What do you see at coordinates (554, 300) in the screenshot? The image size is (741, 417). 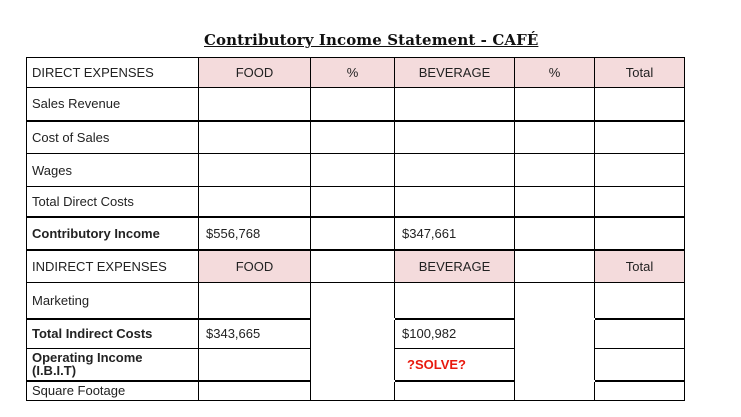 I see `marketing-beverage-pct-cell` at bounding box center [554, 300].